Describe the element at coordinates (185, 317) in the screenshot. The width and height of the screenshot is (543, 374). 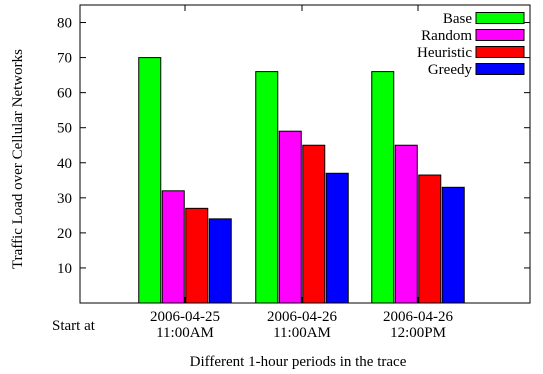
I see `x-tick-label: 2006-04-25` at that location.